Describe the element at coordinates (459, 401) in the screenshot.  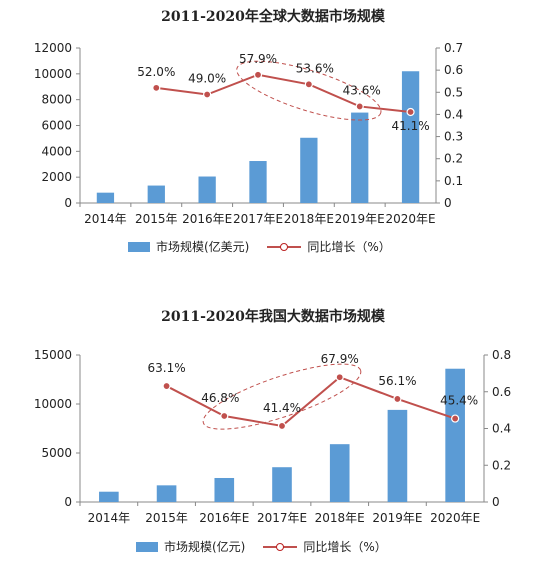
I see `growth-data-label: 45.4%` at that location.